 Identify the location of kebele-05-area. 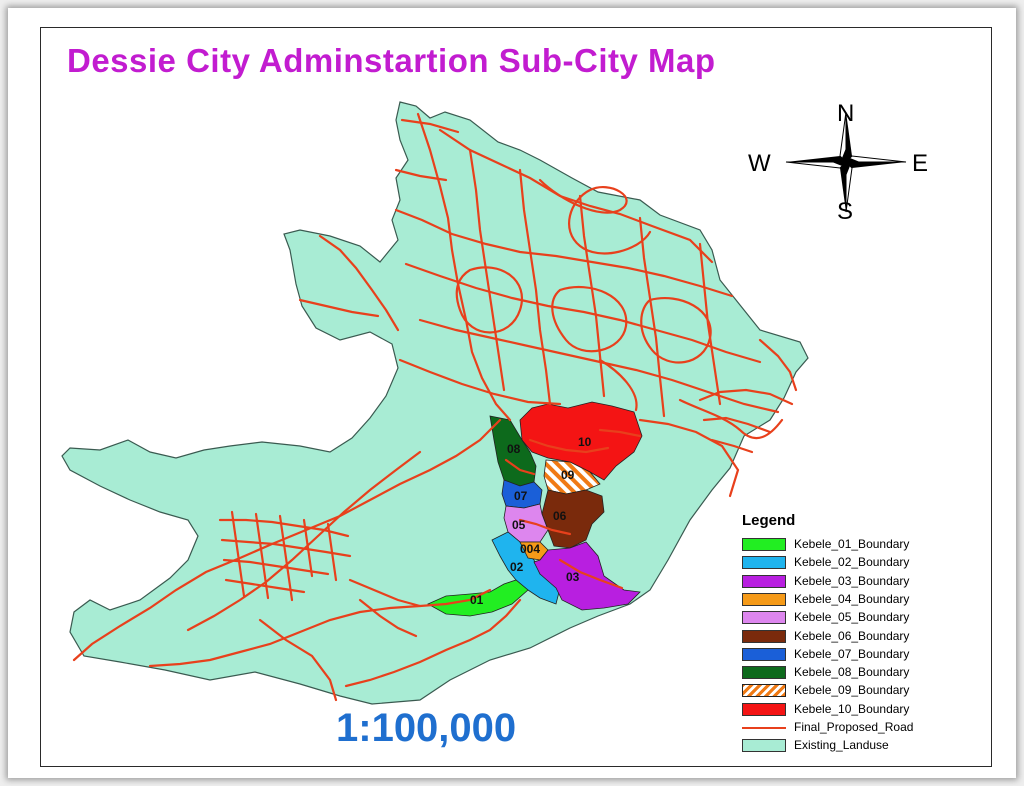
(526, 523).